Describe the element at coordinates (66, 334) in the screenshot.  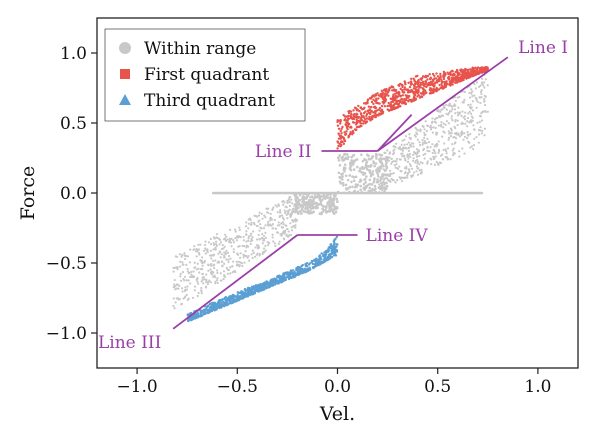
I see `y-tick-label: −1.0` at that location.